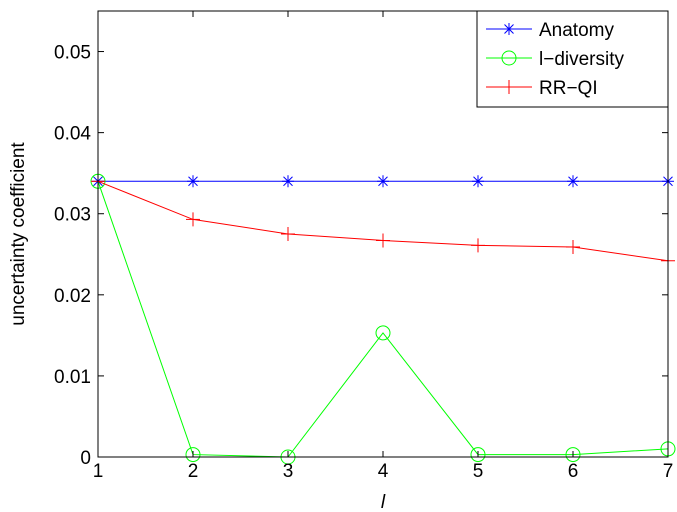 This screenshot has height=512, width=677. I want to click on legend-entry-0: Anatomy, so click(550, 30).